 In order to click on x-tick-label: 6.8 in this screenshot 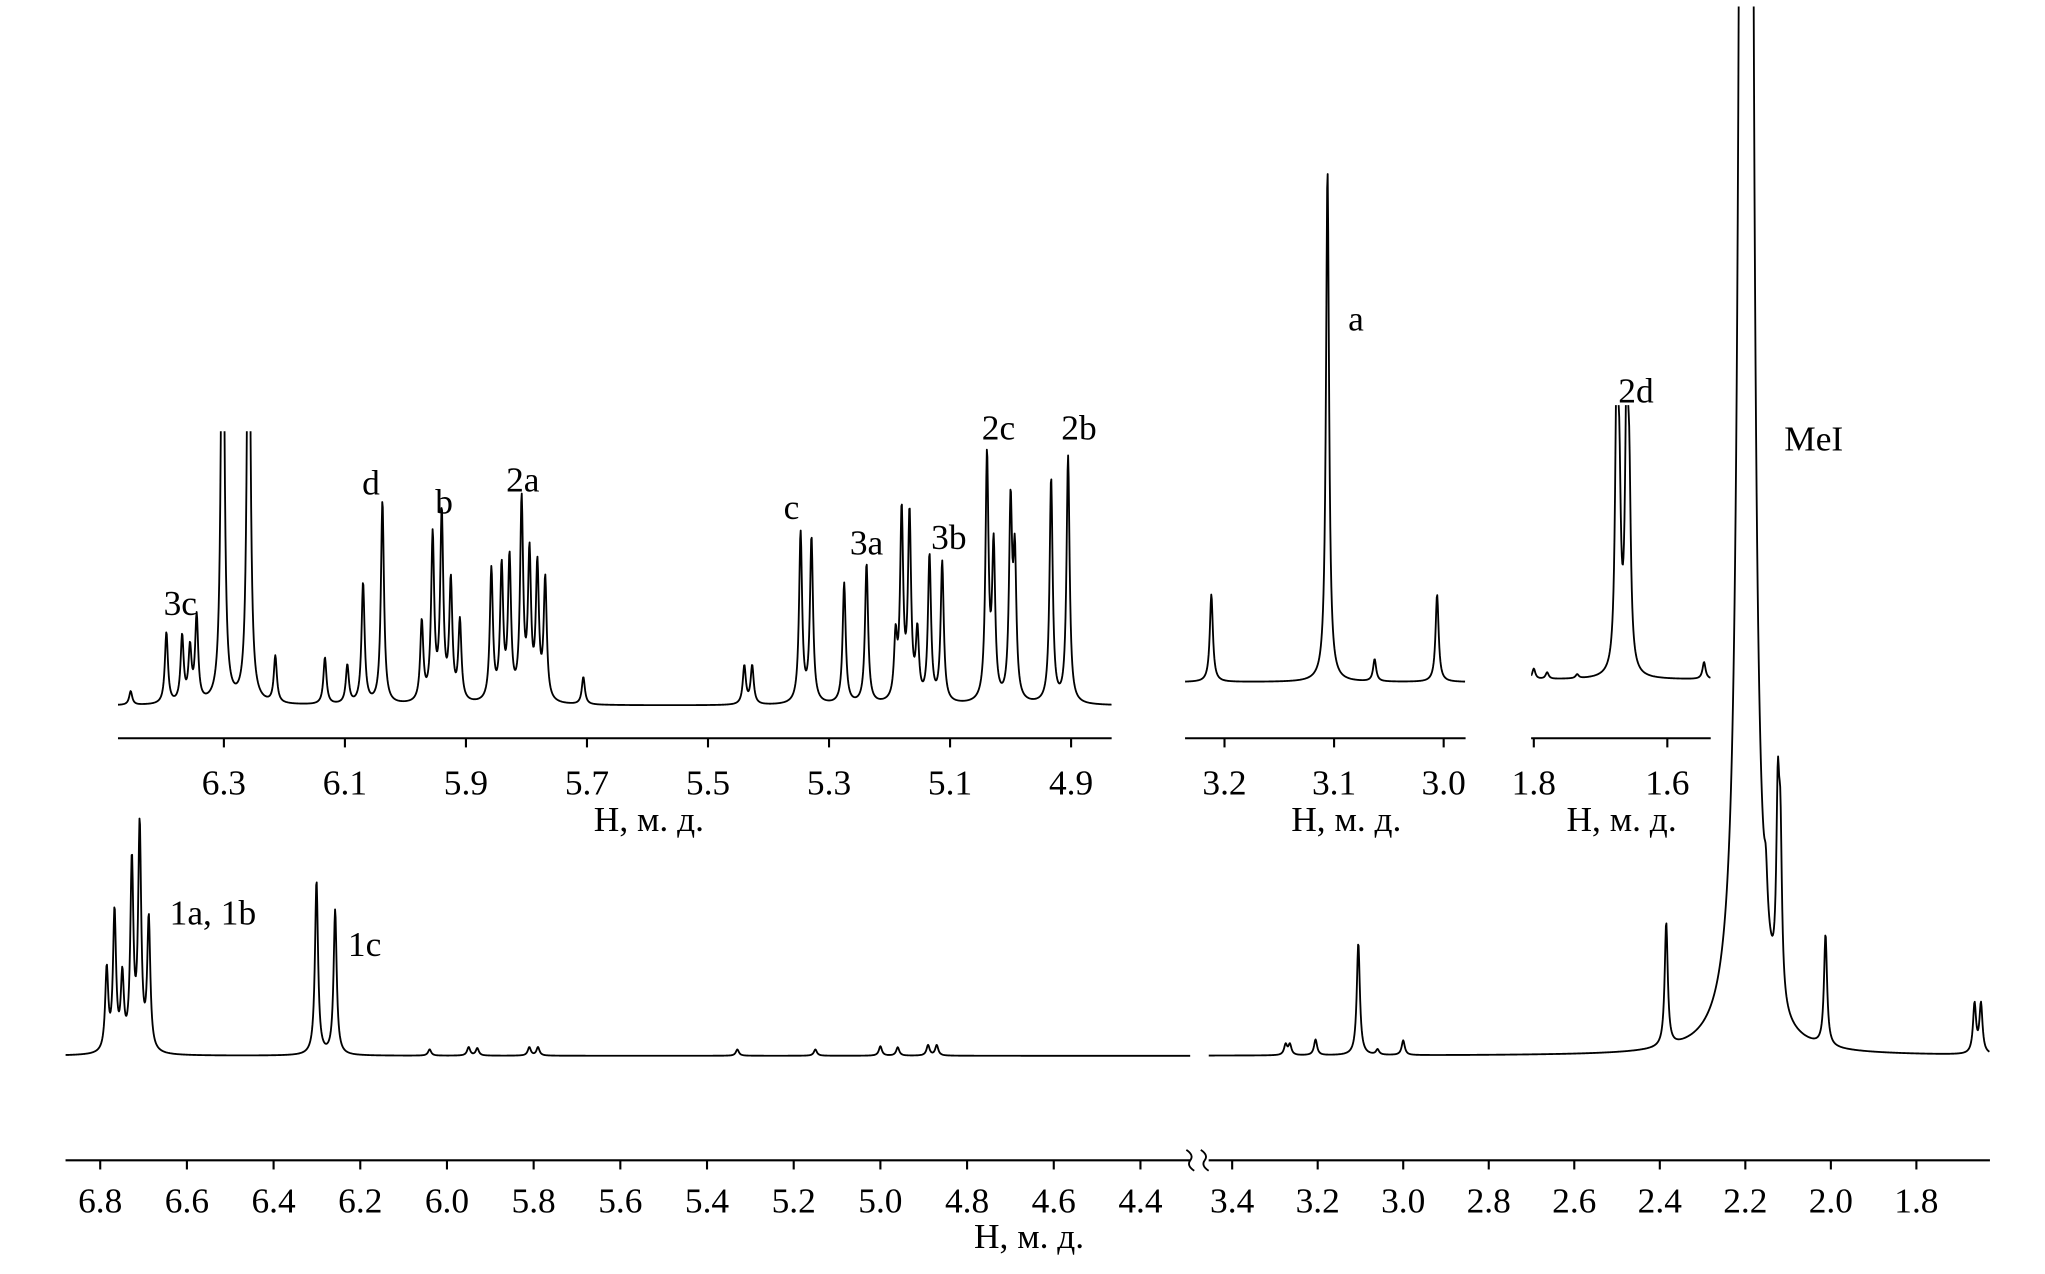, I will do `click(100, 1201)`.